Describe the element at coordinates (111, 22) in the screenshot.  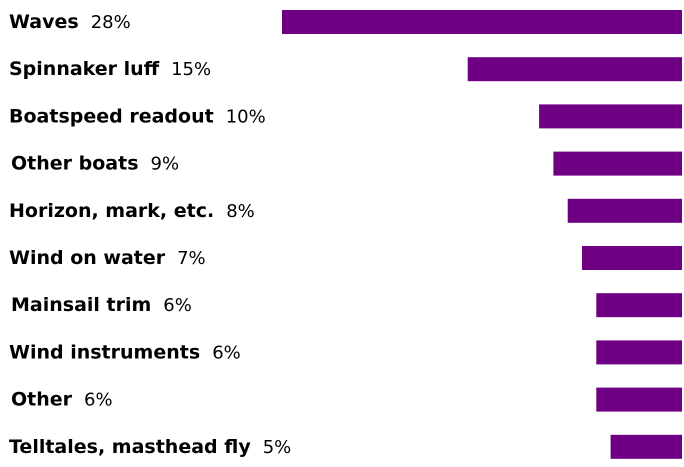
I see `value-label: 28%` at that location.